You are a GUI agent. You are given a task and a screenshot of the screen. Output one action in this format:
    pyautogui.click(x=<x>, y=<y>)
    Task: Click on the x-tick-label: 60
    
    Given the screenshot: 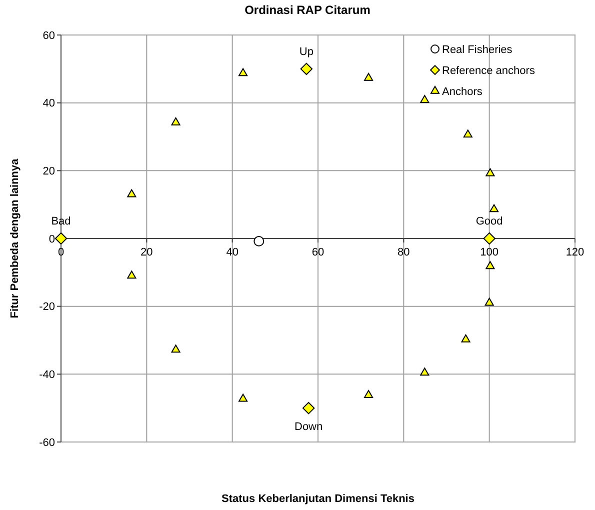 What is the action you would take?
    pyautogui.click(x=318, y=252)
    